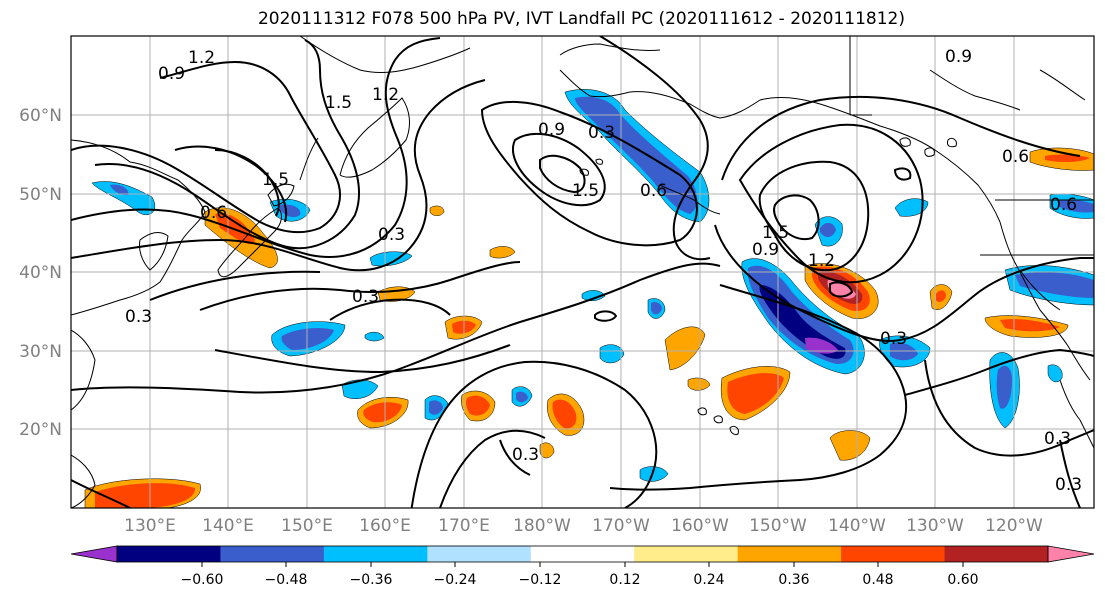 The height and width of the screenshot is (601, 1105). Describe the element at coordinates (540, 580) in the screenshot. I see `colorbar-tick-label: −0.12` at that location.